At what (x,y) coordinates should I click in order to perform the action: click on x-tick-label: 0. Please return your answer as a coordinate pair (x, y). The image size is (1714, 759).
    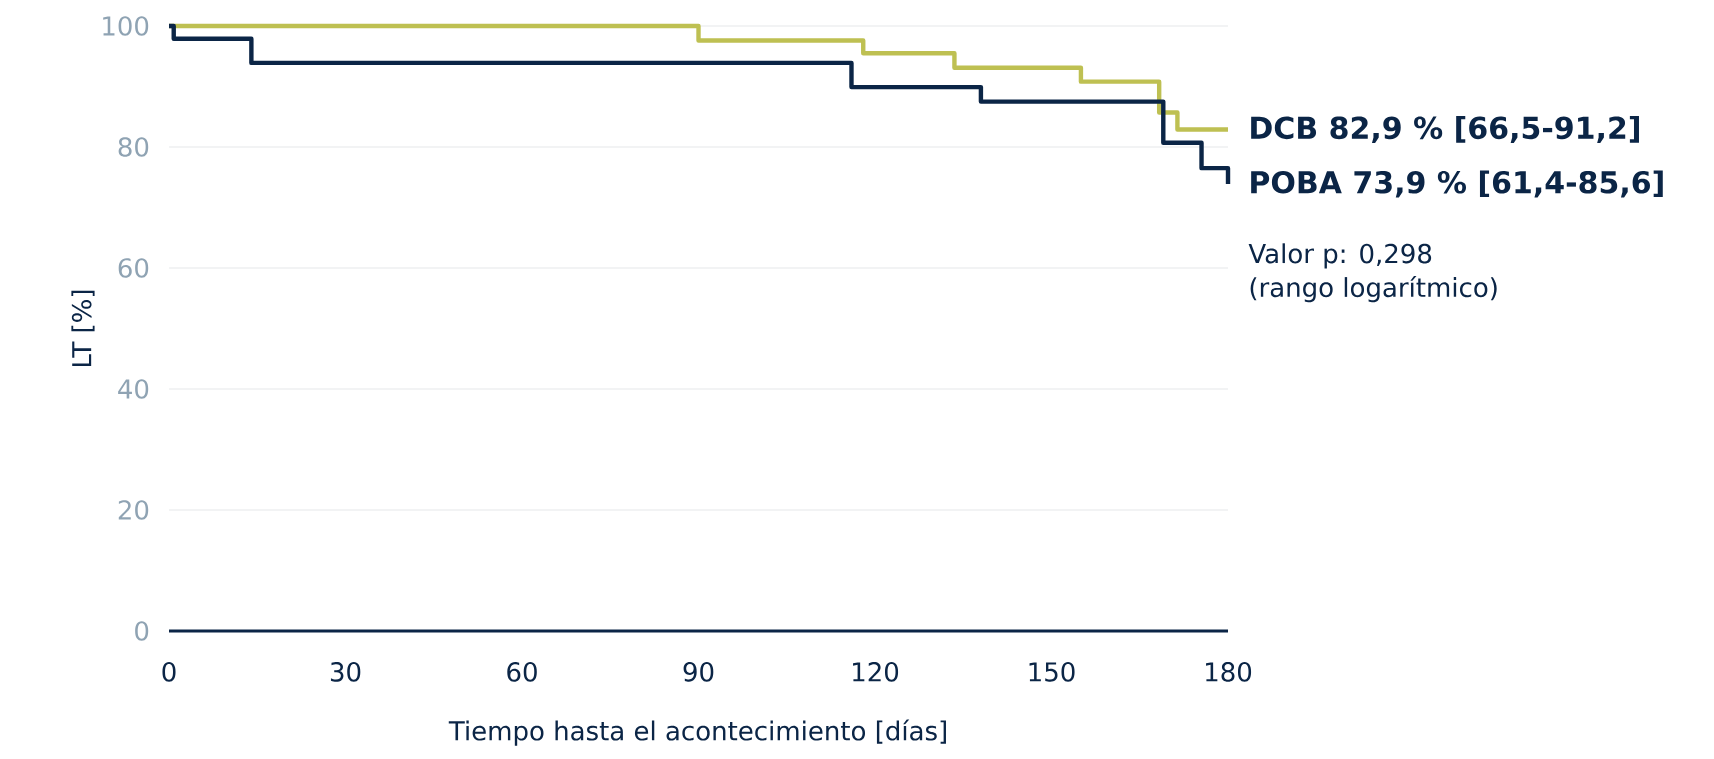
    Looking at the image, I should click on (169, 672).